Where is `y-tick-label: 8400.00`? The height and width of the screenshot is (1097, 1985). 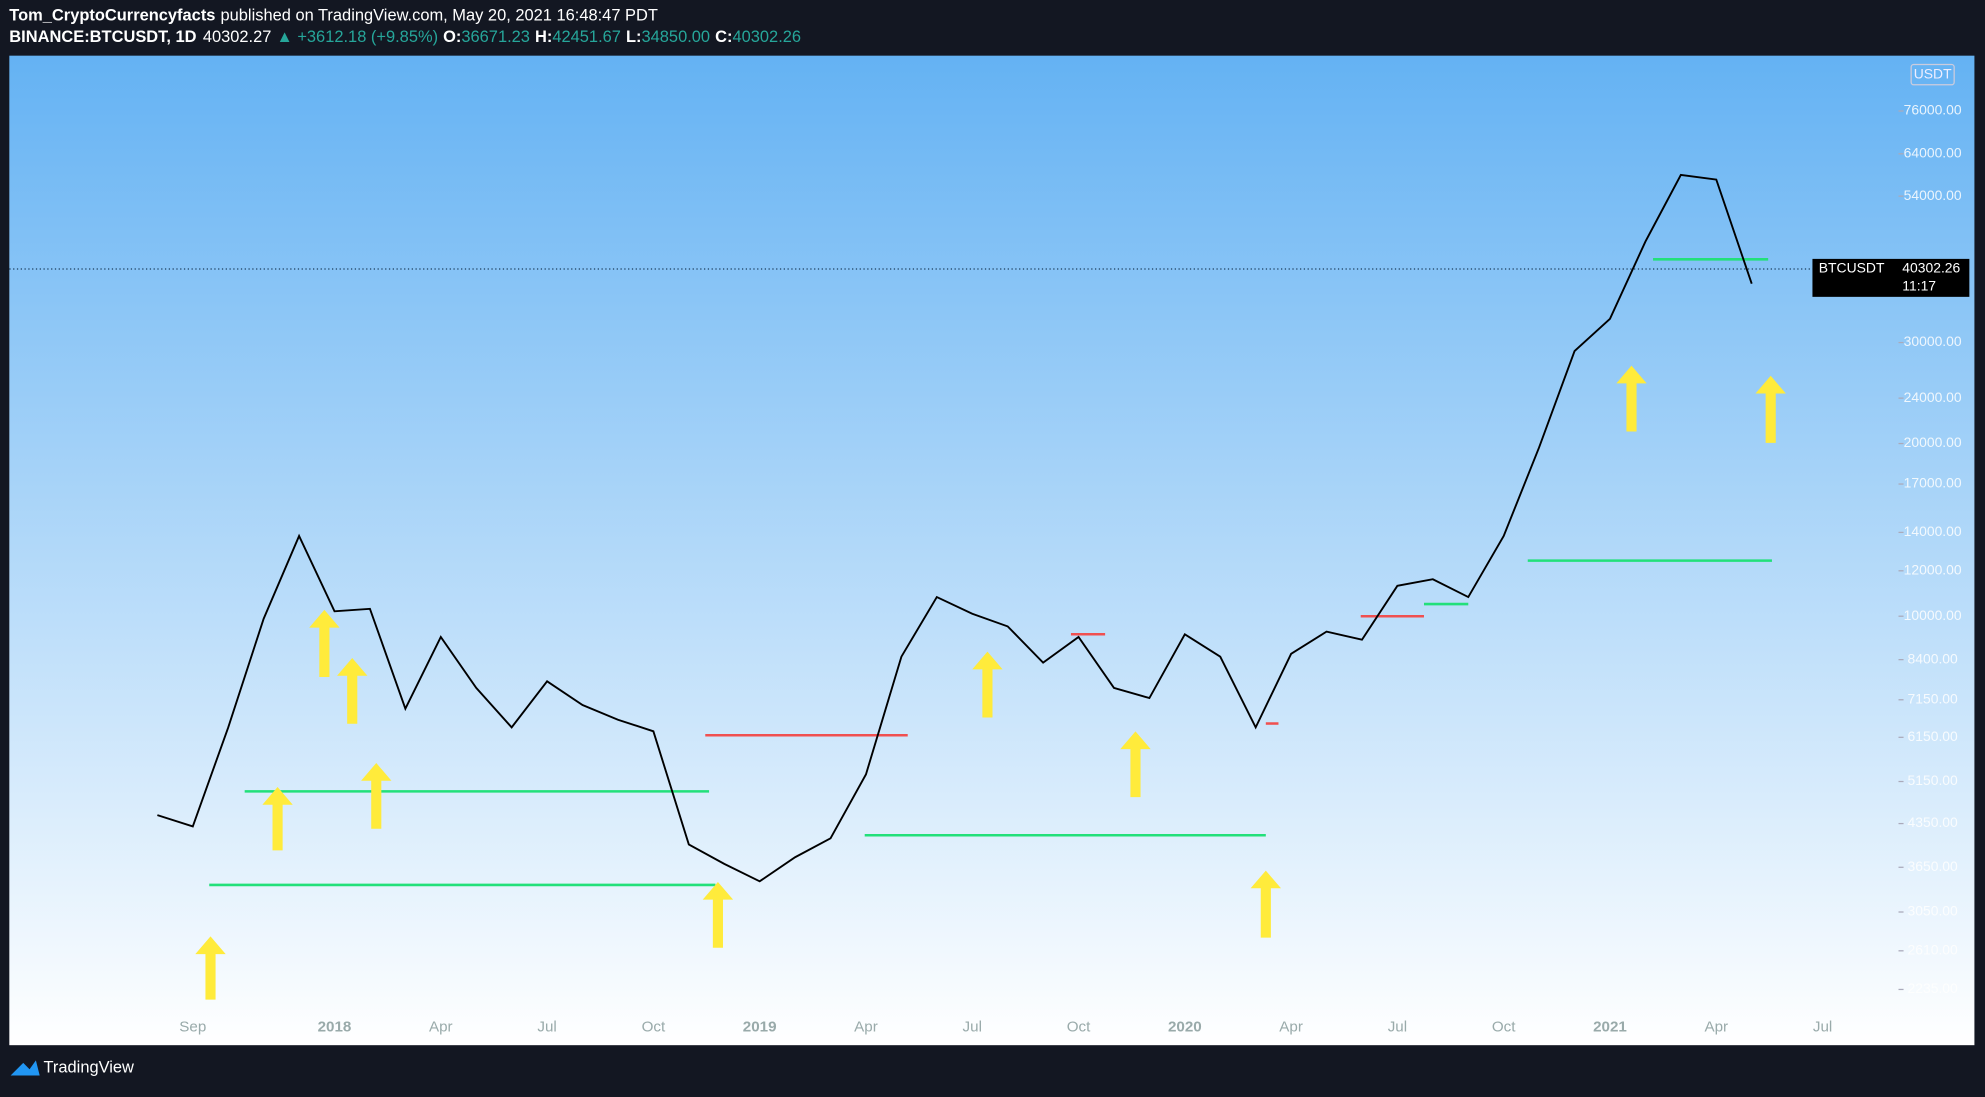
y-tick-label: 8400.00 is located at coordinates (1933, 658).